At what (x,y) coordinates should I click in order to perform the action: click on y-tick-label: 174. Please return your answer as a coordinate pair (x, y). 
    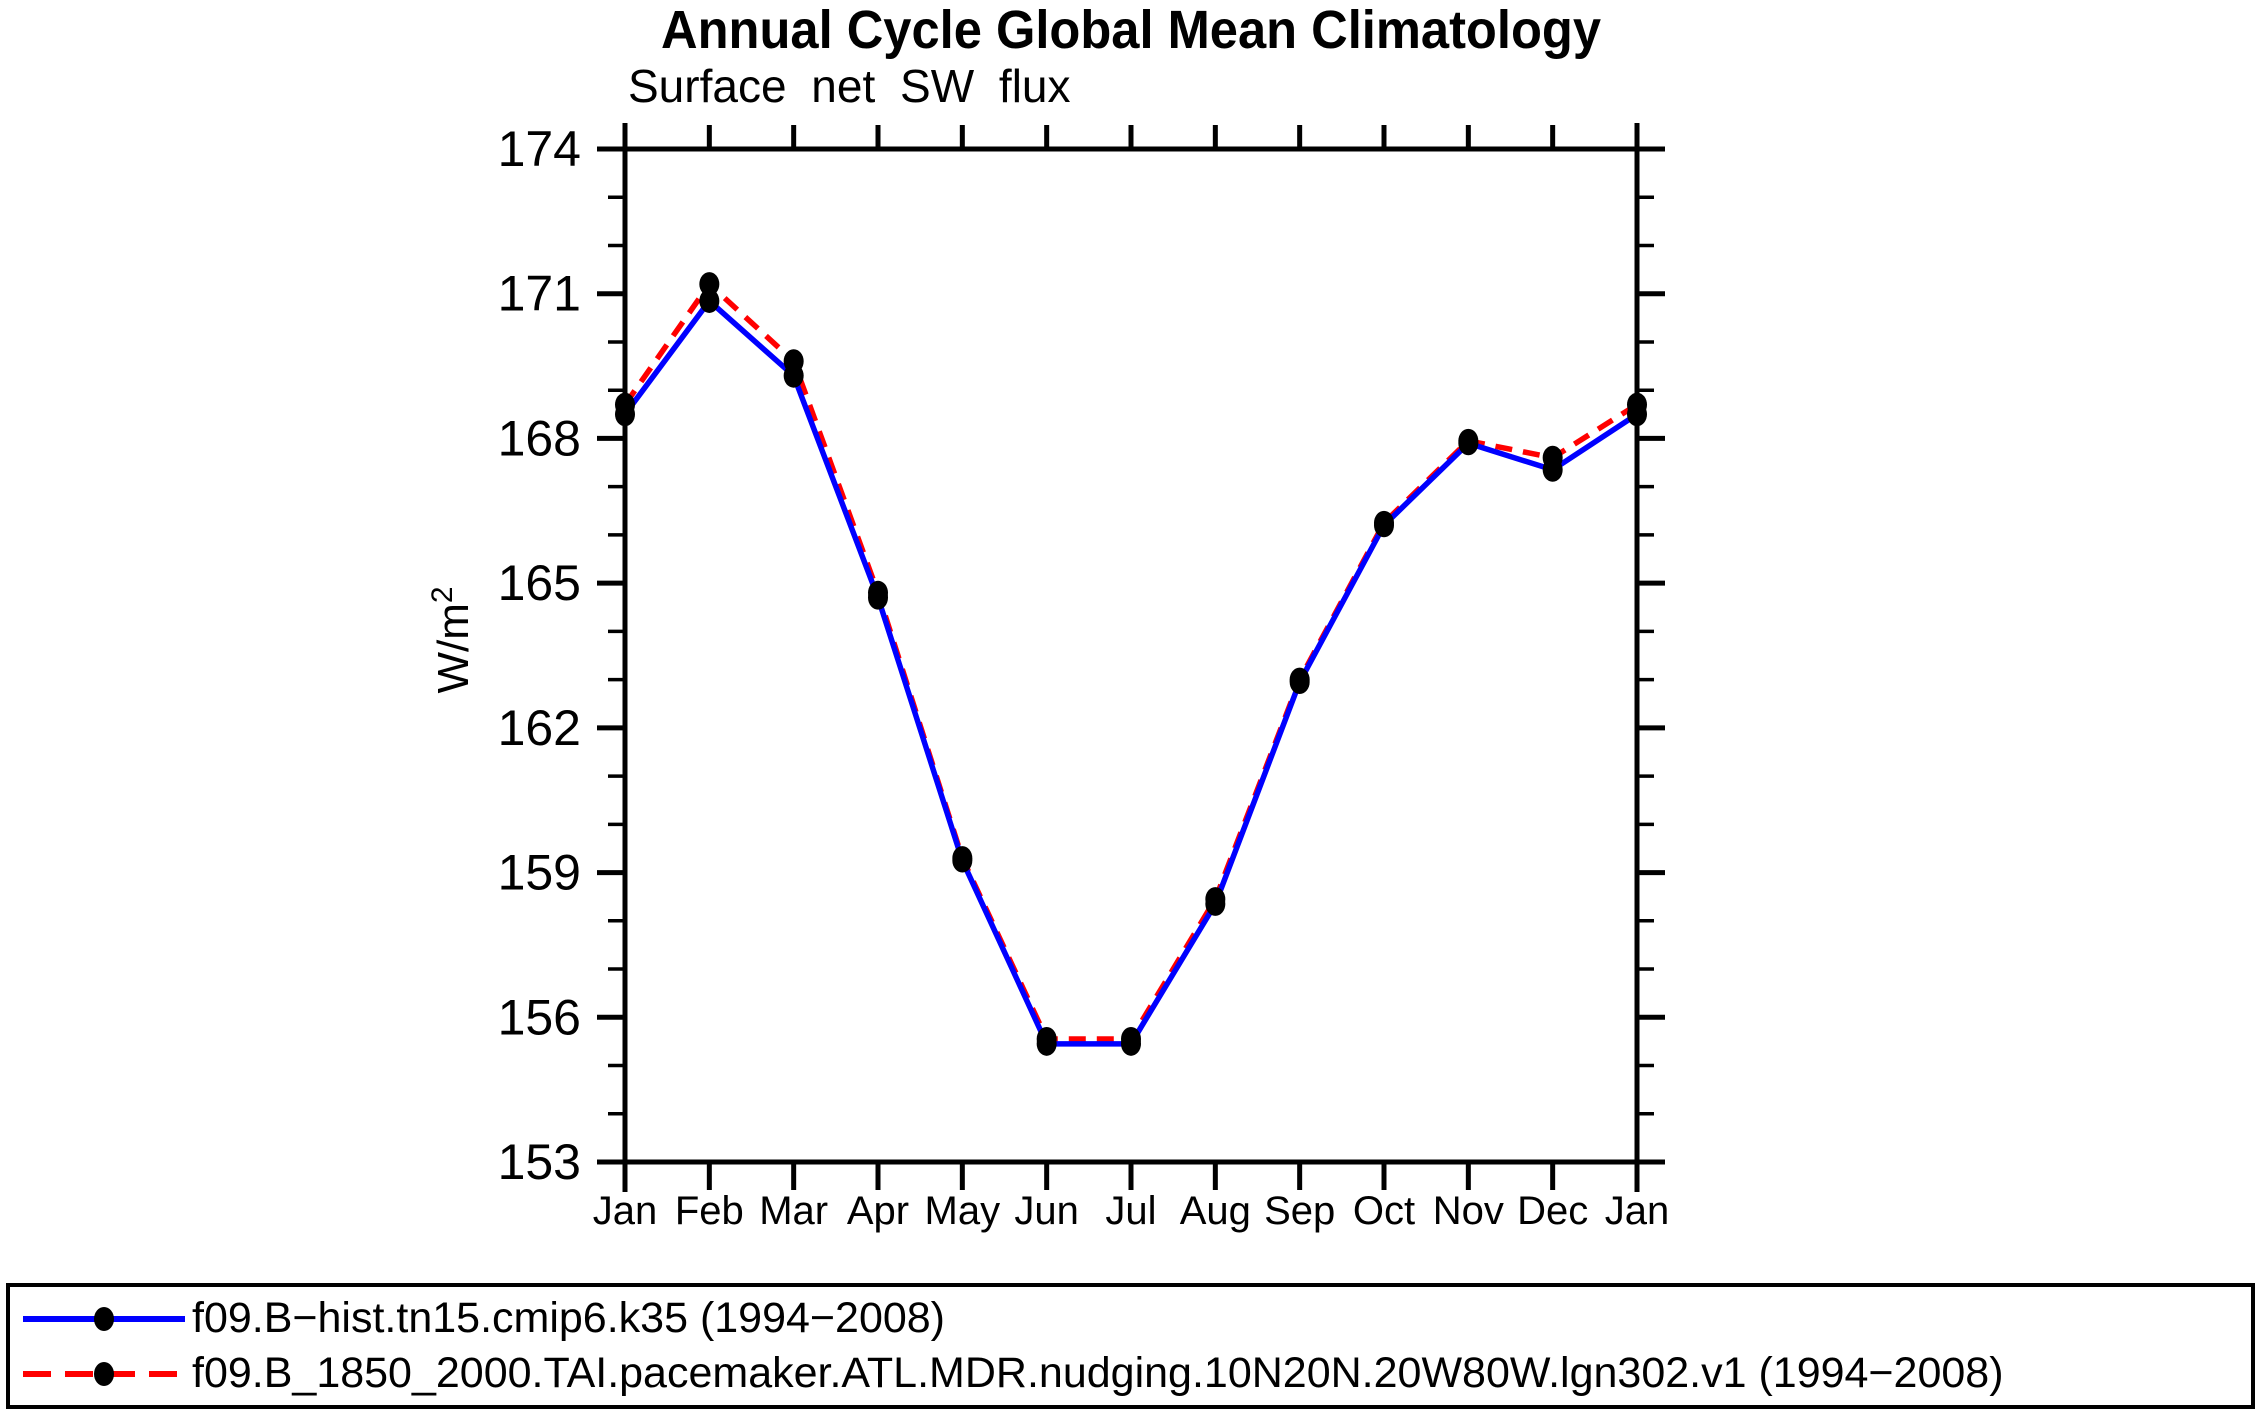
    Looking at the image, I should click on (539, 149).